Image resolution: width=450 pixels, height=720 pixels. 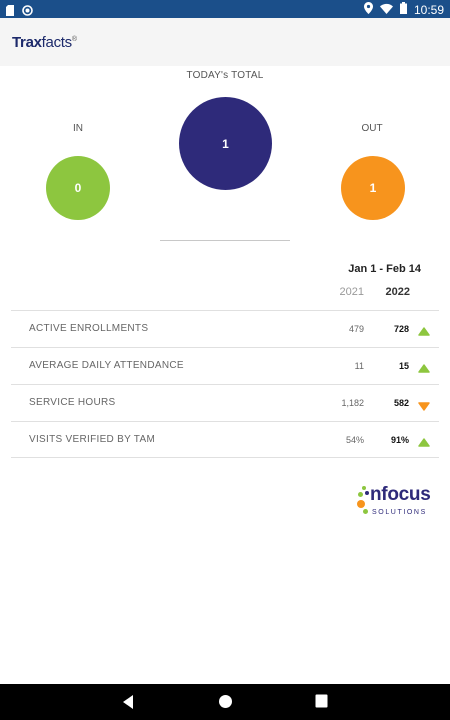 What do you see at coordinates (368, 9) in the screenshot?
I see `location-icon` at bounding box center [368, 9].